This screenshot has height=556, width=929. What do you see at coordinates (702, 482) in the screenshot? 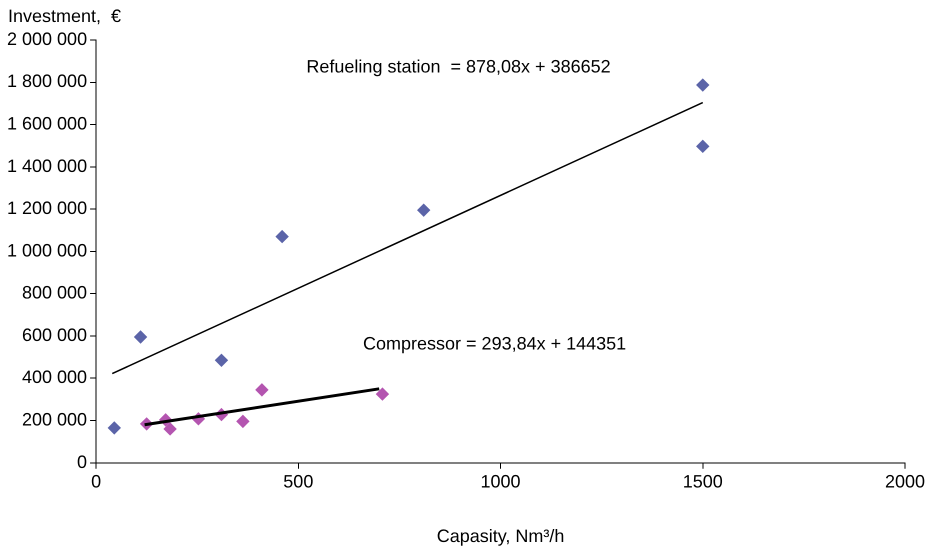
I see `x-tick-label: 1500` at bounding box center [702, 482].